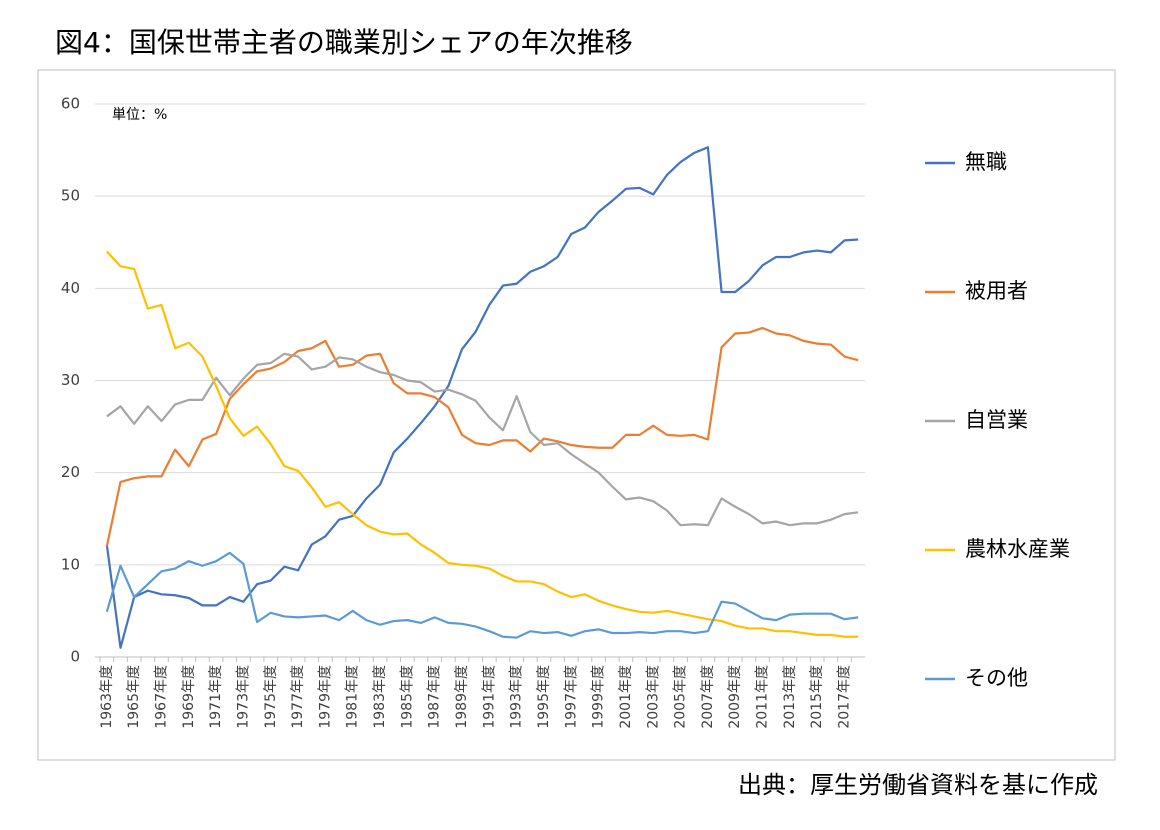  Describe the element at coordinates (134, 697) in the screenshot. I see `x-tick-label: 1965年度` at that location.